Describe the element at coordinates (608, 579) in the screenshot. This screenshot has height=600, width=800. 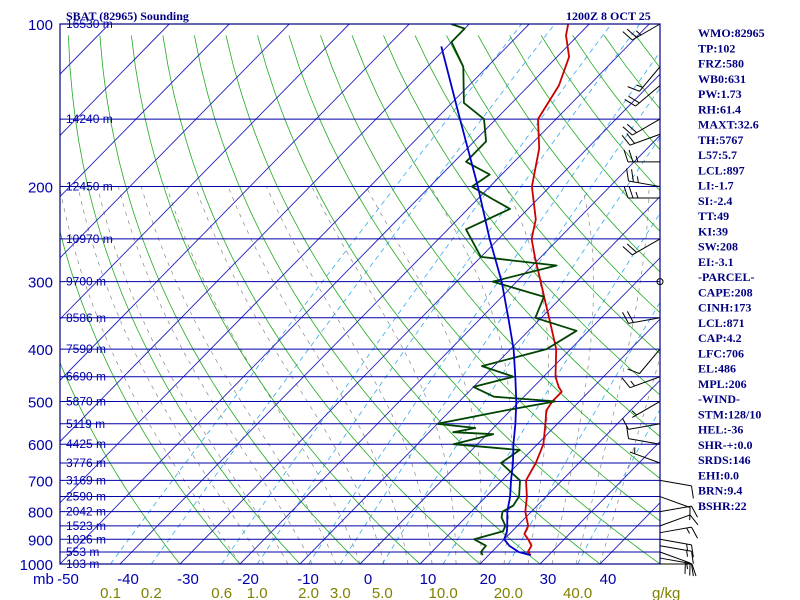
I see `temperature-tick-label: 40` at that location.